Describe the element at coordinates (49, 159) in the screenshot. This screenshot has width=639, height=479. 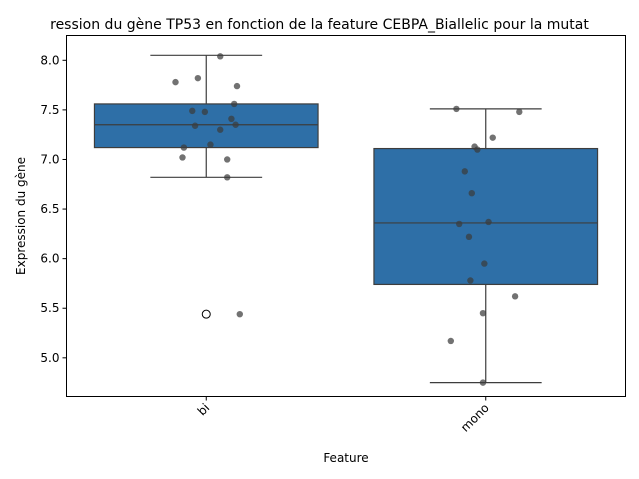
I see `y-tick-label: 7.0` at that location.